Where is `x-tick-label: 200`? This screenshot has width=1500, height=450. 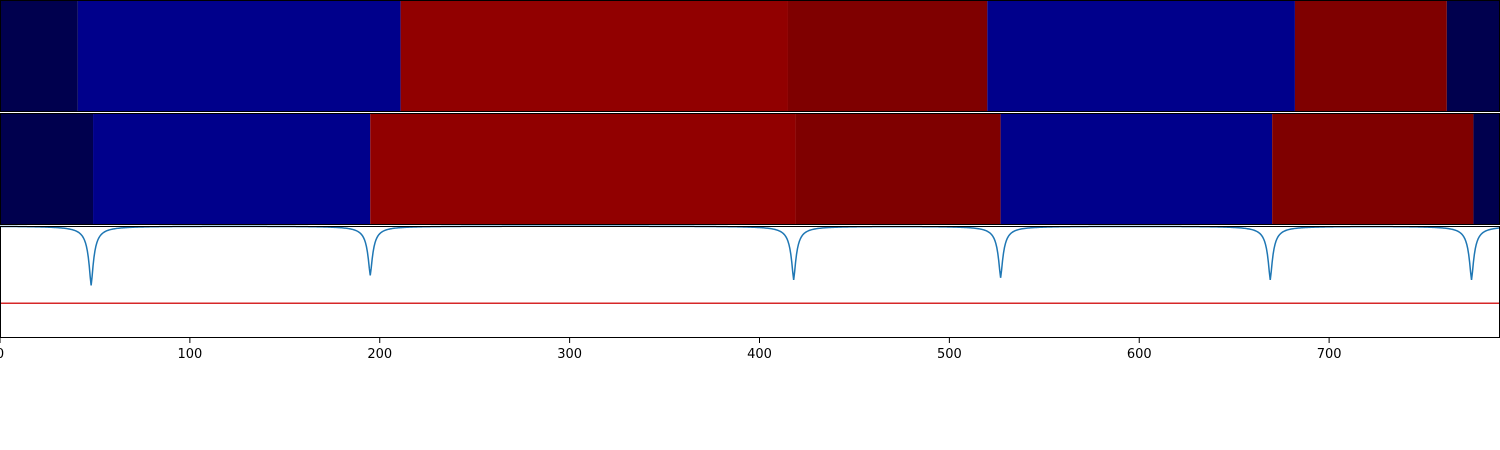 x-tick-label: 200 is located at coordinates (379, 354).